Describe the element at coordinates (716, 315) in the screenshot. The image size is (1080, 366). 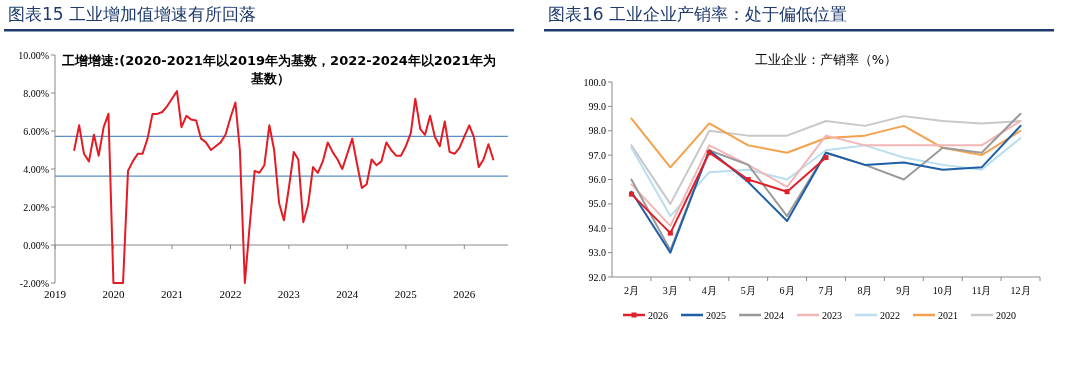
I see `legend-label: 2025` at that location.